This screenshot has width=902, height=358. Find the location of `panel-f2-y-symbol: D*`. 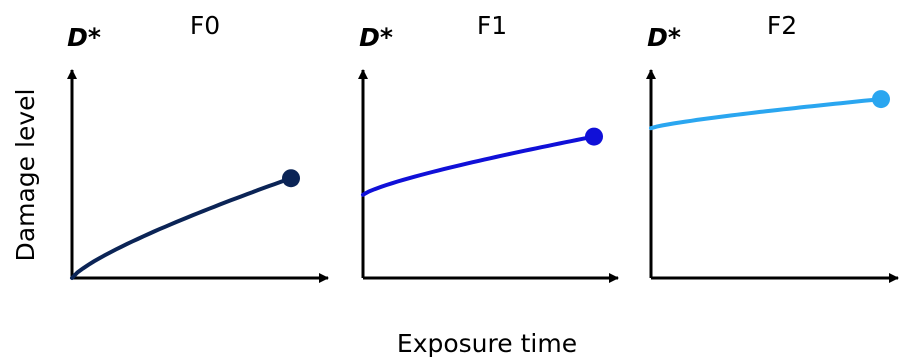

panel-f2-y-symbol: D* is located at coordinates (664, 37).